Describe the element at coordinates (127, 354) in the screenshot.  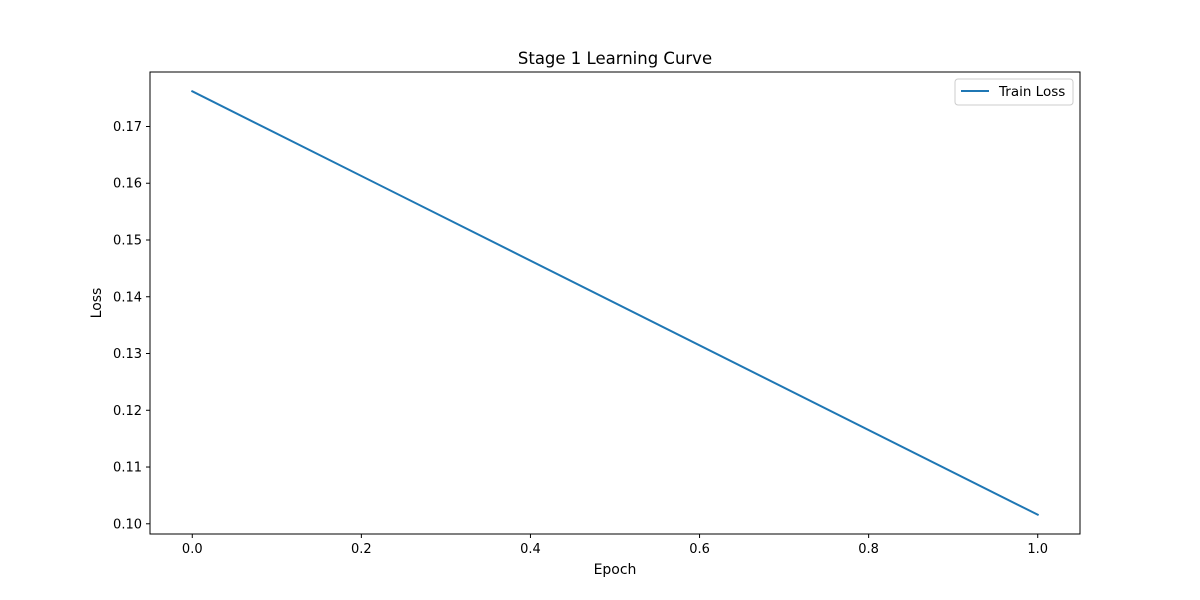
I see `y-tick-label: 0.13` at that location.